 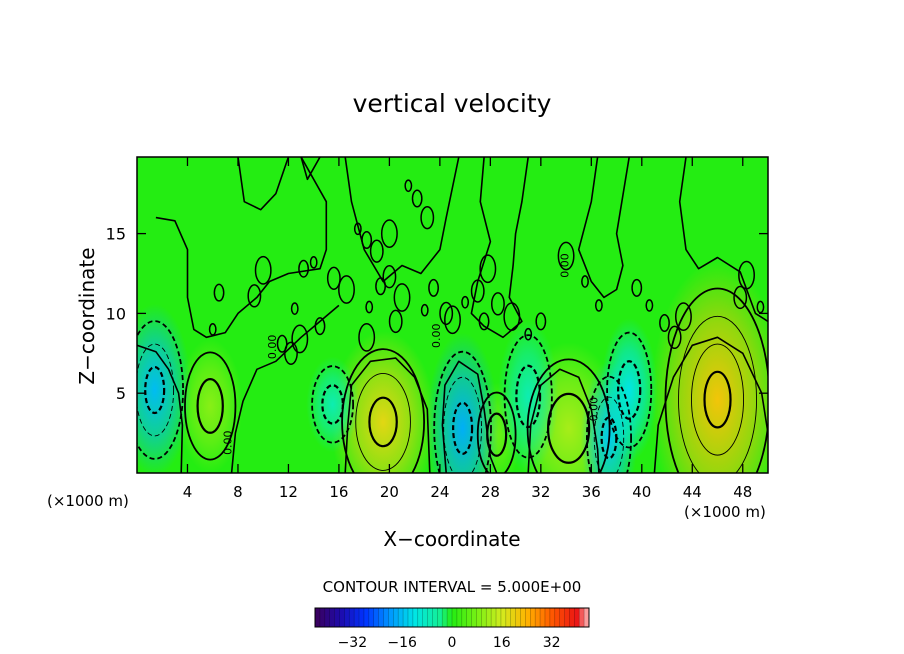 What do you see at coordinates (452, 103) in the screenshot?
I see `chart-title: vertical velocity` at bounding box center [452, 103].